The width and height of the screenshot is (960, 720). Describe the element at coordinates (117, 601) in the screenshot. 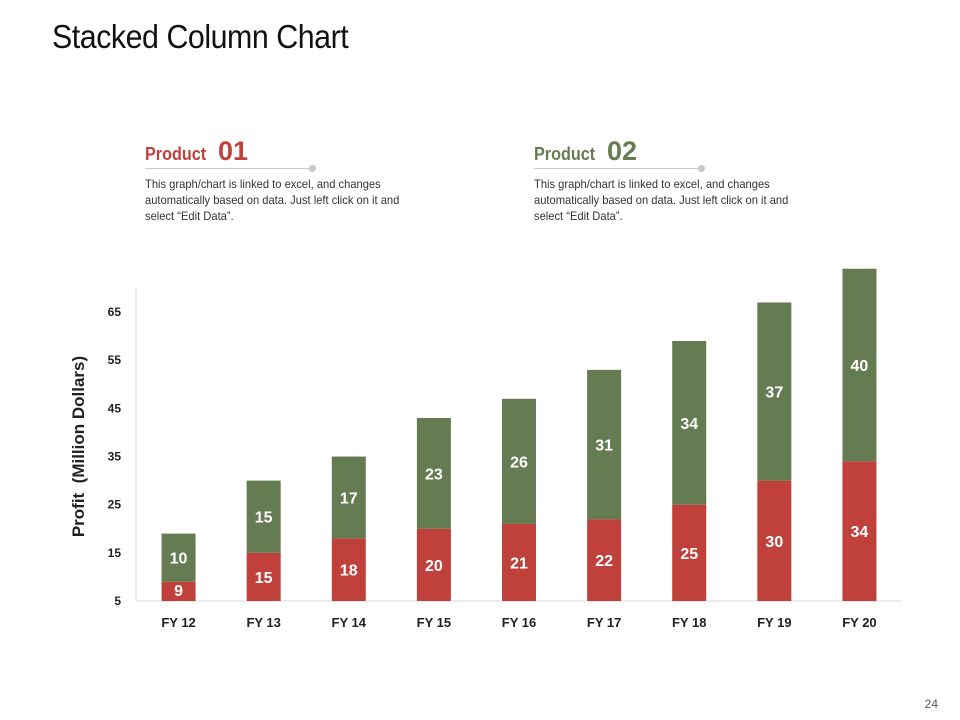

I see `y-tick-label: 5` at that location.